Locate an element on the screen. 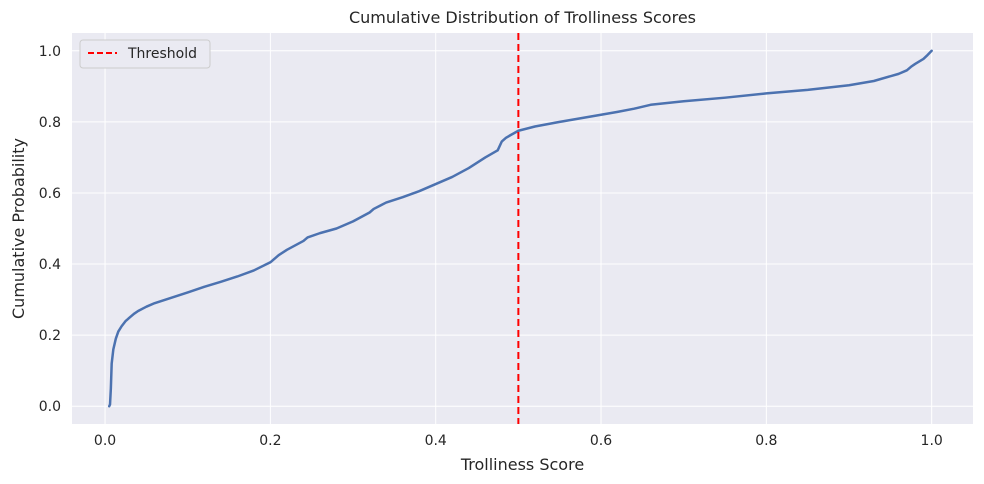 The width and height of the screenshot is (984, 484). y-tick-label: 0.0 is located at coordinates (50, 407).